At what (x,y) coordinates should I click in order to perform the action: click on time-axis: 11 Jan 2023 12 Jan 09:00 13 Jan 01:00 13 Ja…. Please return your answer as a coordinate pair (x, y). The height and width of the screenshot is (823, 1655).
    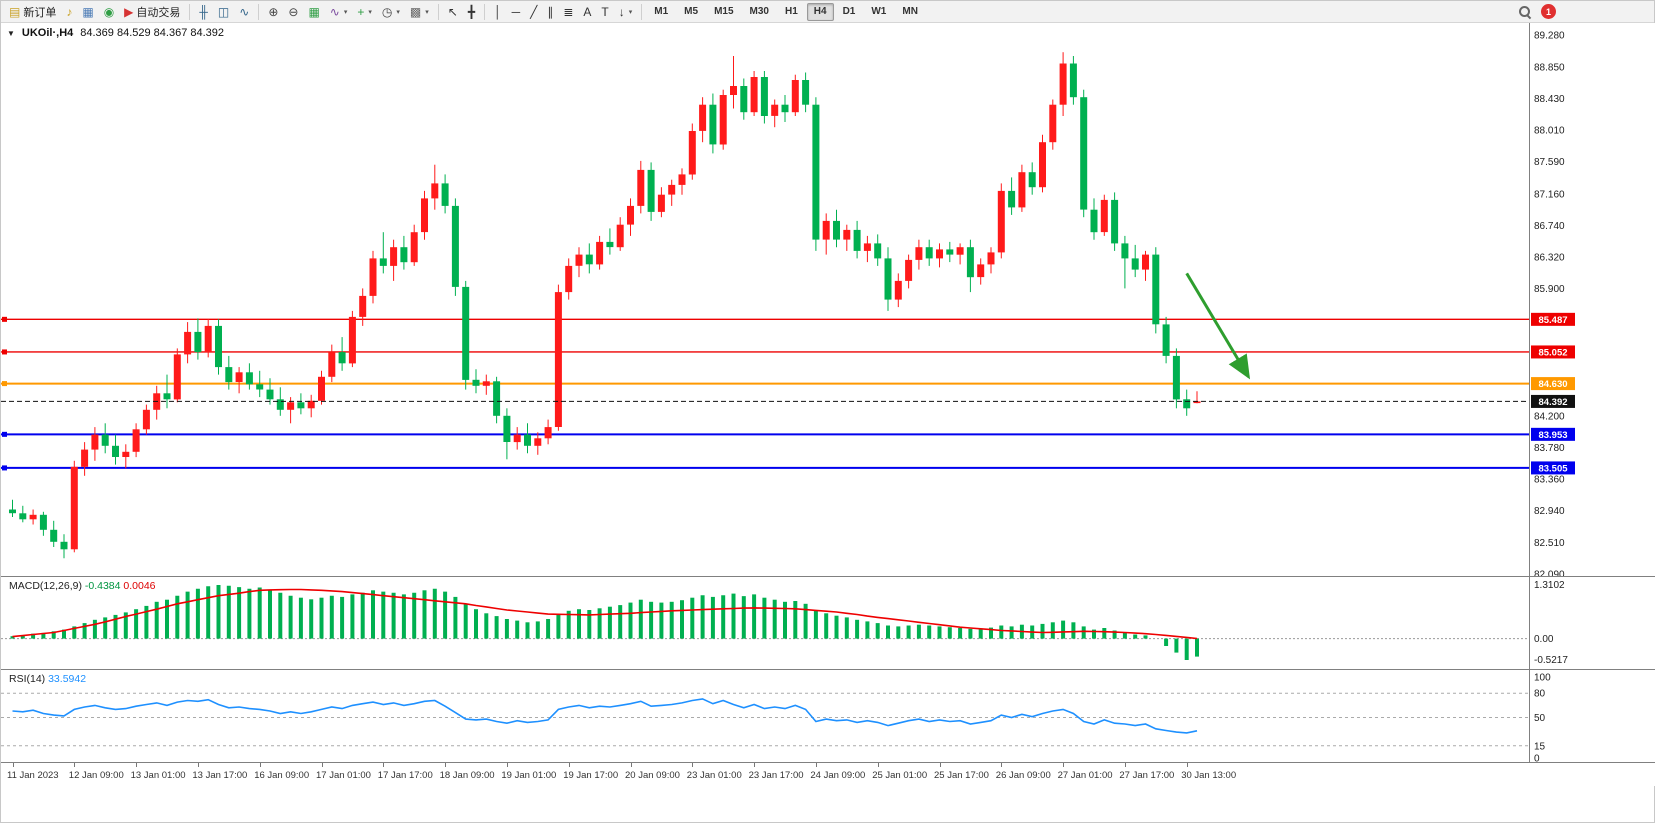
    Looking at the image, I should click on (828, 774).